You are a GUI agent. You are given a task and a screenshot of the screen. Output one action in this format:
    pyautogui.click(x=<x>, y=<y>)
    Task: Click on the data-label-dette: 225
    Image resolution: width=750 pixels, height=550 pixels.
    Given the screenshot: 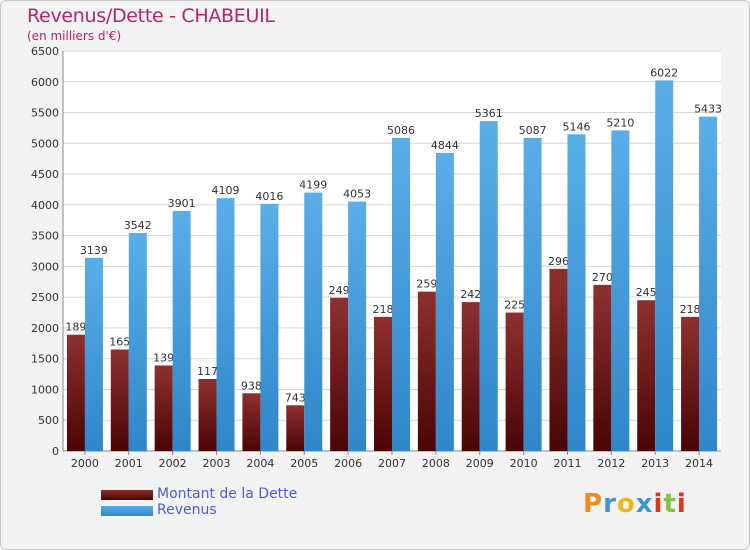 What is the action you would take?
    pyautogui.click(x=514, y=305)
    